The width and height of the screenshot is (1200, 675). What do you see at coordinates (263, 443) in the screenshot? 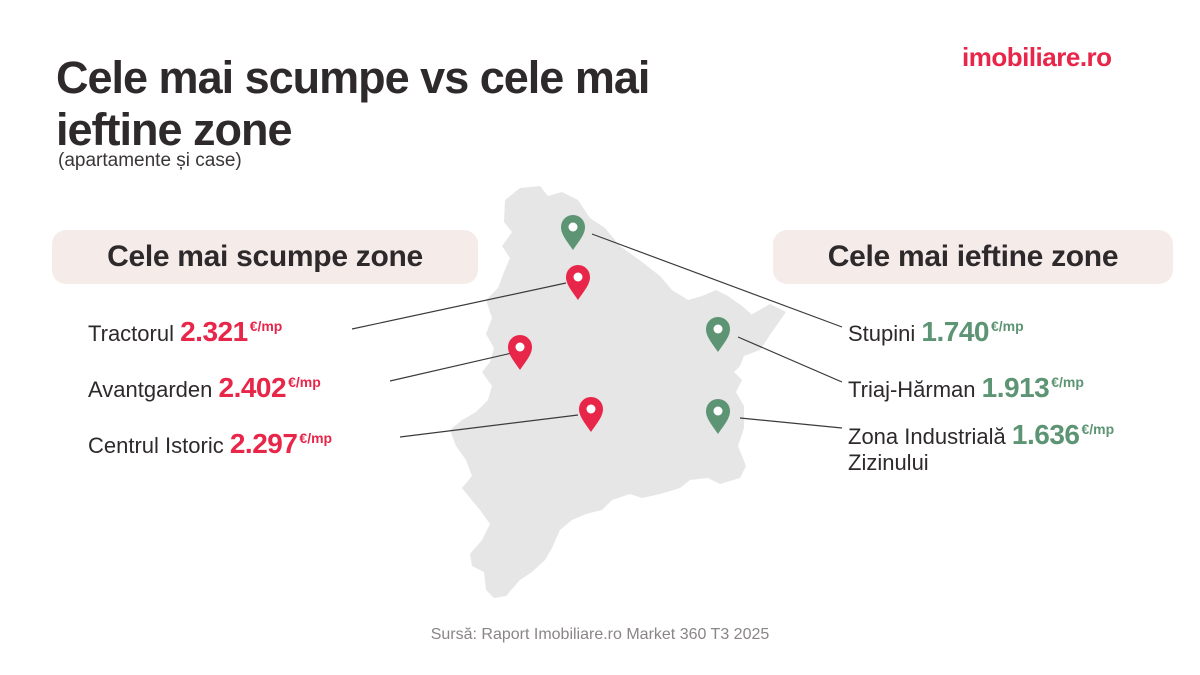
I see `zone-price: 2.297` at bounding box center [263, 443].